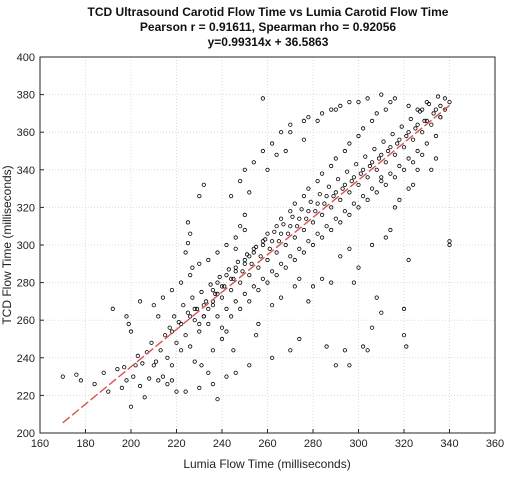 This screenshot has width=518, height=477. I want to click on x-tick-label: 340, so click(449, 444).